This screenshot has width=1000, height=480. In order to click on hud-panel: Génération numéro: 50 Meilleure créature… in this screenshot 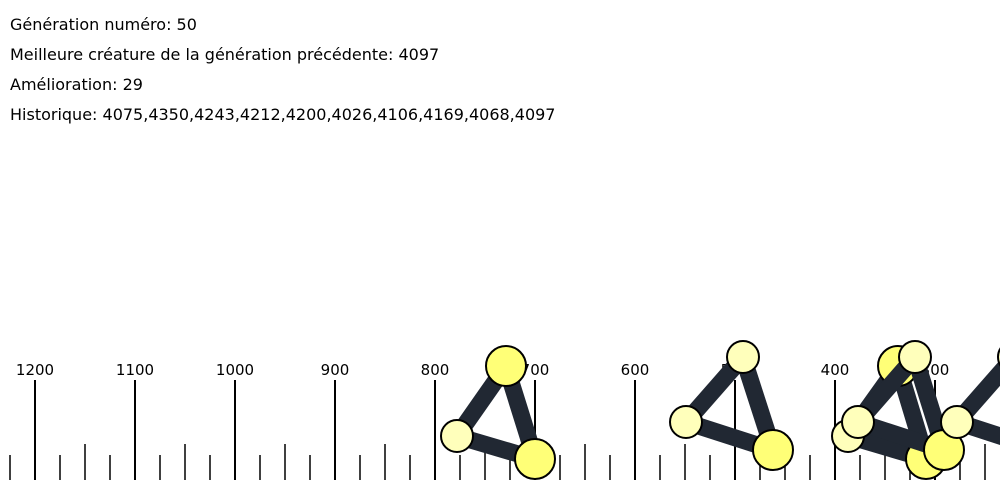, I will do `click(282, 74)`.